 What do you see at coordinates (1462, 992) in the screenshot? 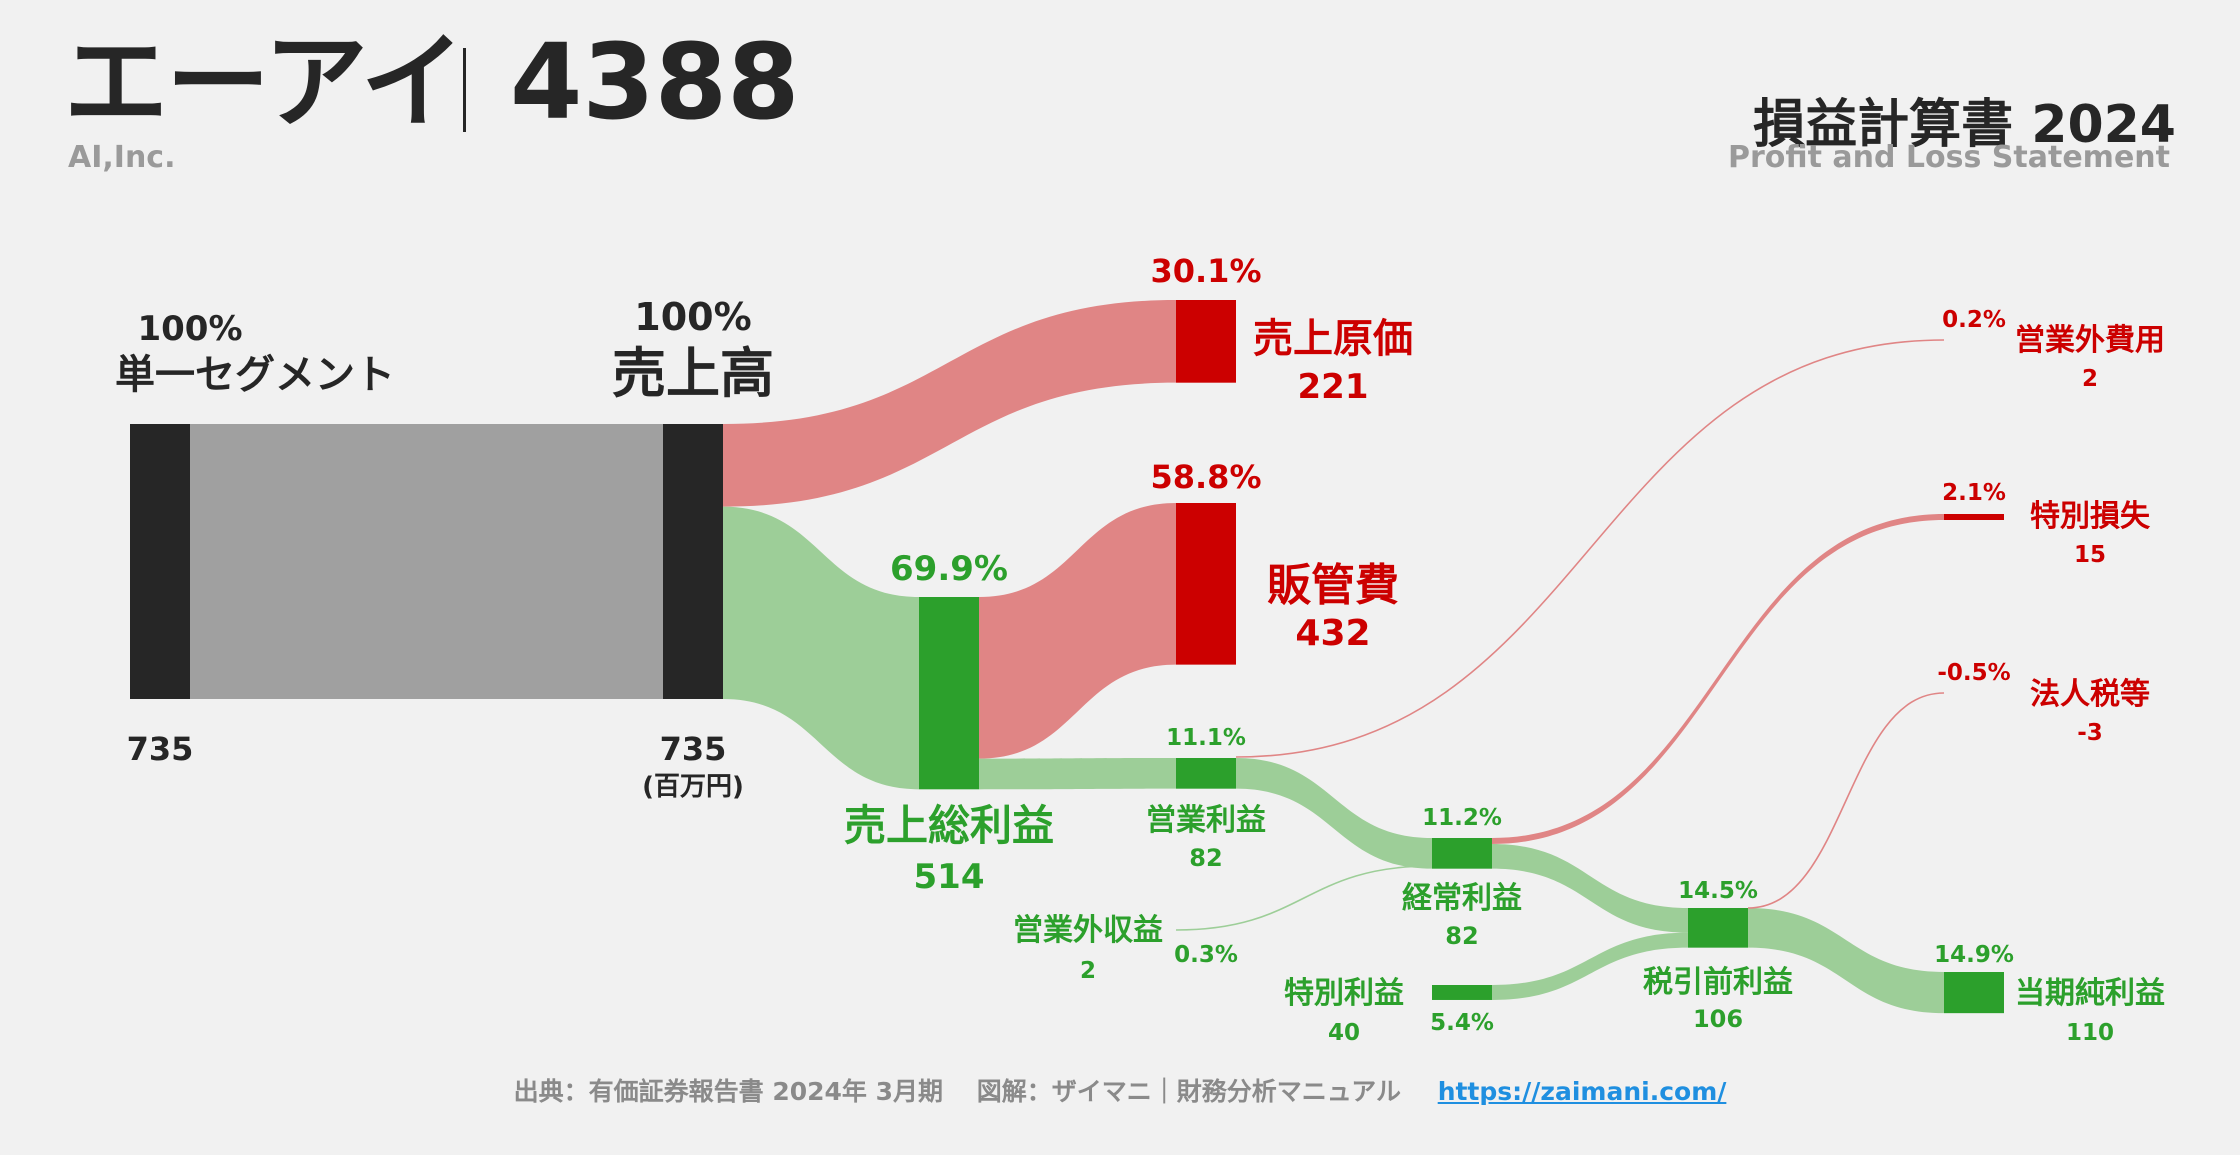
I see `node-extraordinary-gain` at bounding box center [1462, 992].